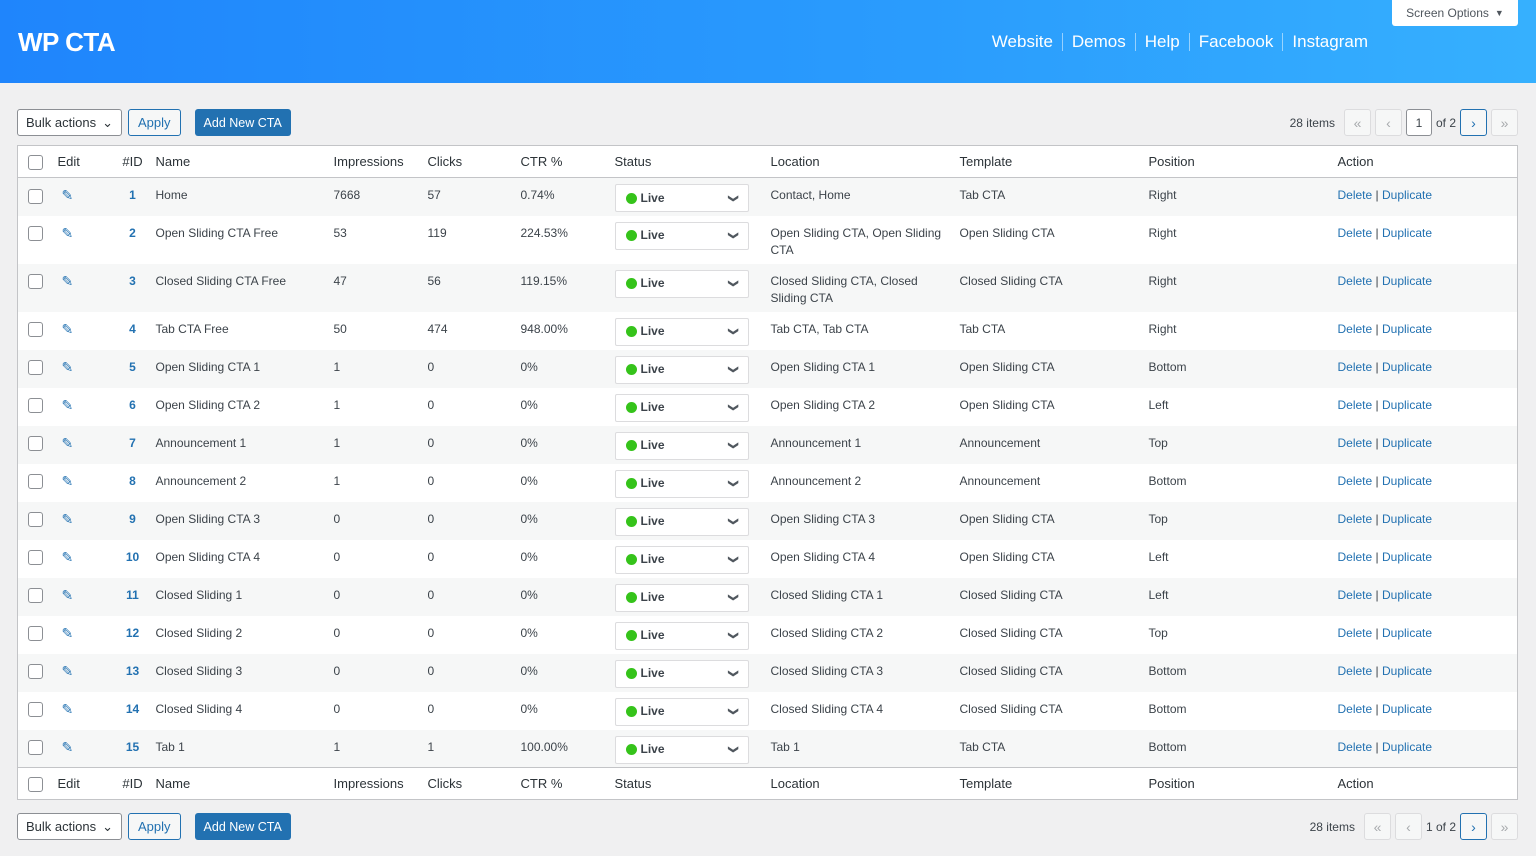 The height and width of the screenshot is (856, 1536). What do you see at coordinates (1054, 161) in the screenshot?
I see `column-header-template: Template` at bounding box center [1054, 161].